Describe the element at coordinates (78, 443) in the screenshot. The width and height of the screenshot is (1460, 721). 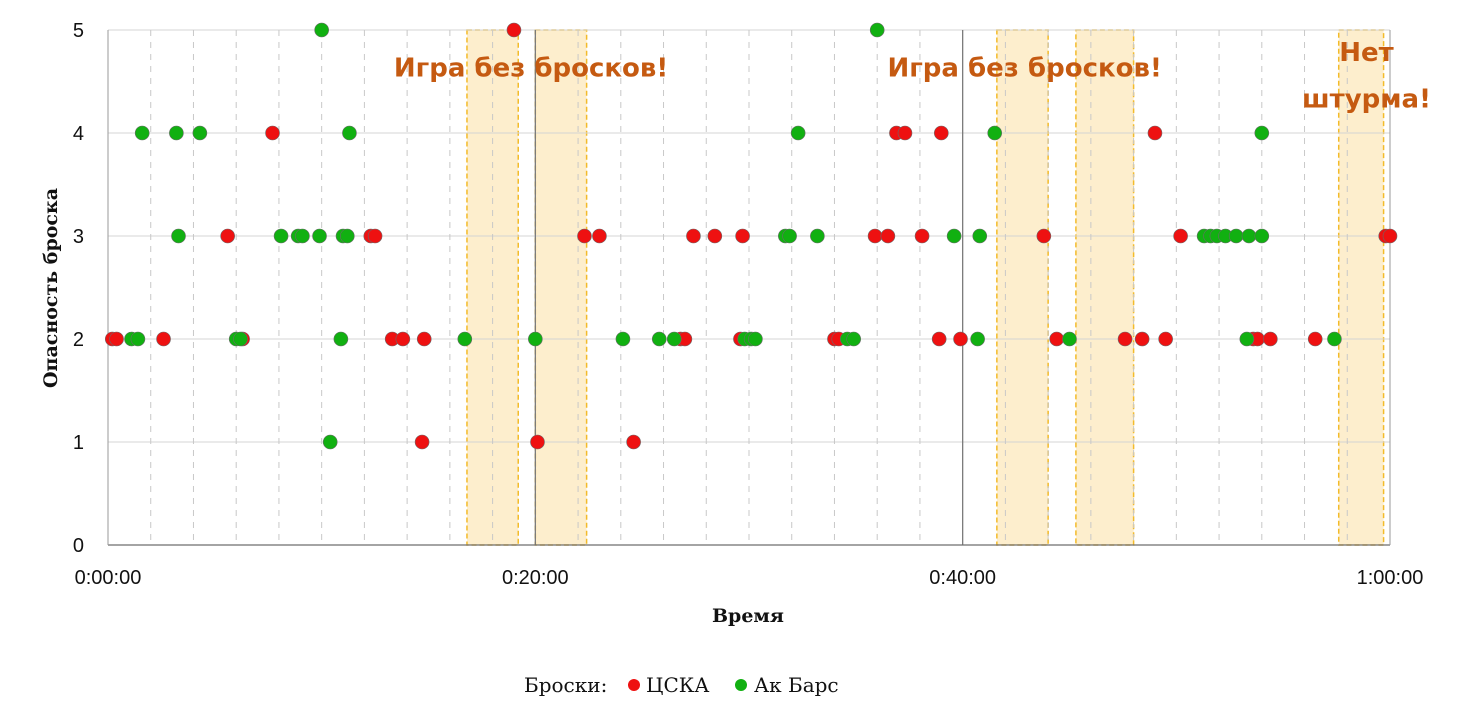
I see `y-tick-label-1: 1` at that location.